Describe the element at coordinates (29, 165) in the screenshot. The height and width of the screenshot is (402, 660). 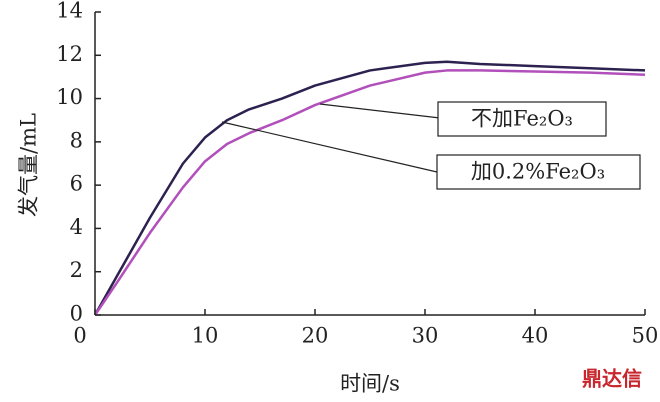
I see `y-axis-label: 发气量/mL` at that location.